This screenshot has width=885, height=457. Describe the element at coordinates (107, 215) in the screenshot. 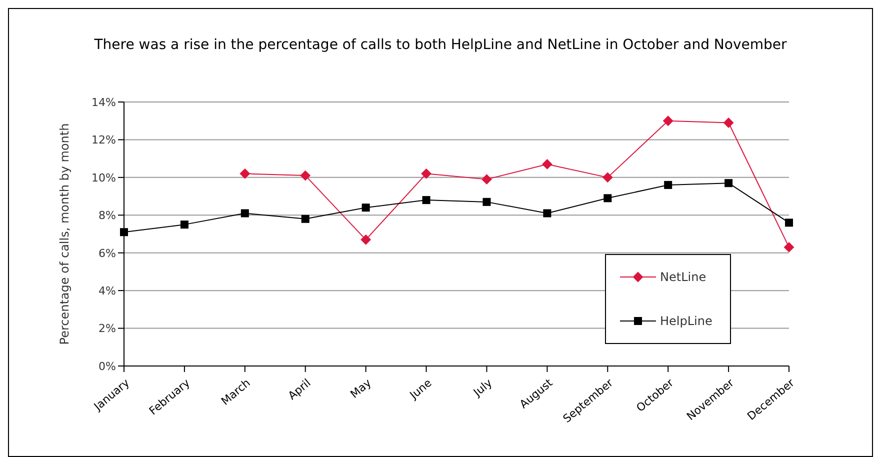

I see `y-tick-label: 8%` at that location.